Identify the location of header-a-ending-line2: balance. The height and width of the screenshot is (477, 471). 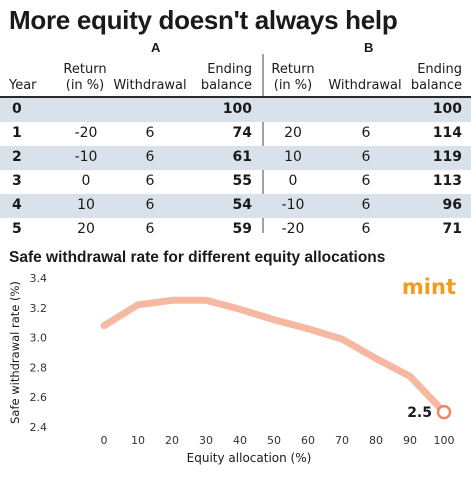
(226, 85).